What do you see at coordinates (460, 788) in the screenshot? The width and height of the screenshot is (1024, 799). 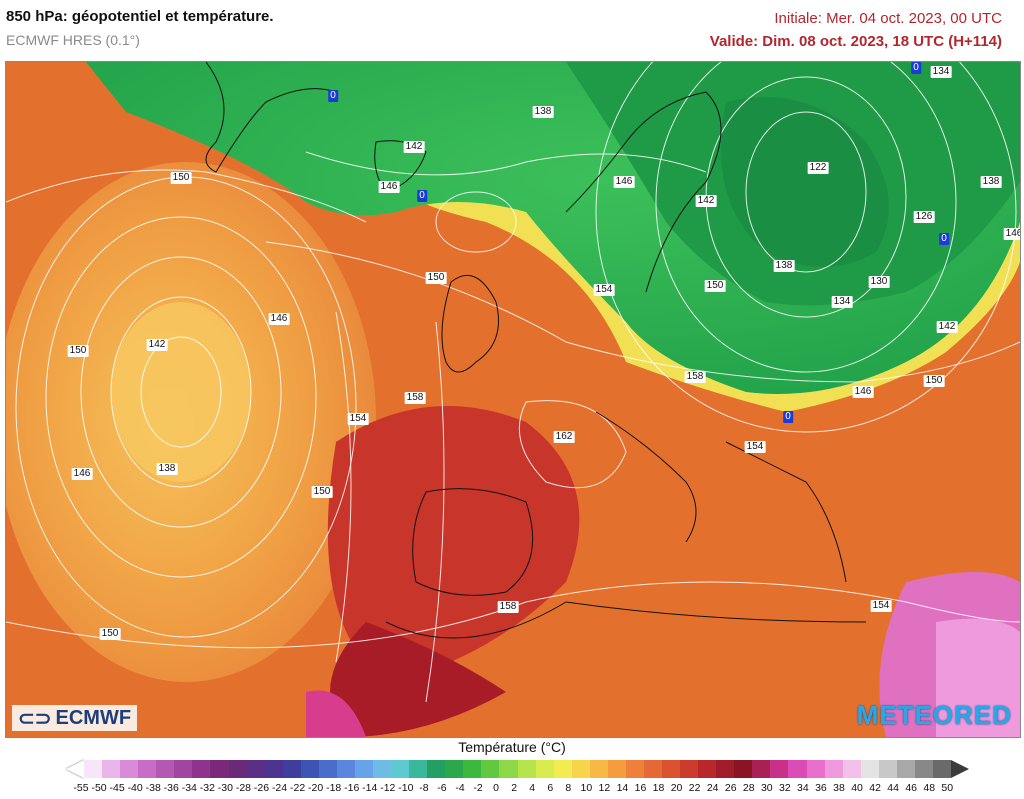 I see `legend-tick: -4` at bounding box center [460, 788].